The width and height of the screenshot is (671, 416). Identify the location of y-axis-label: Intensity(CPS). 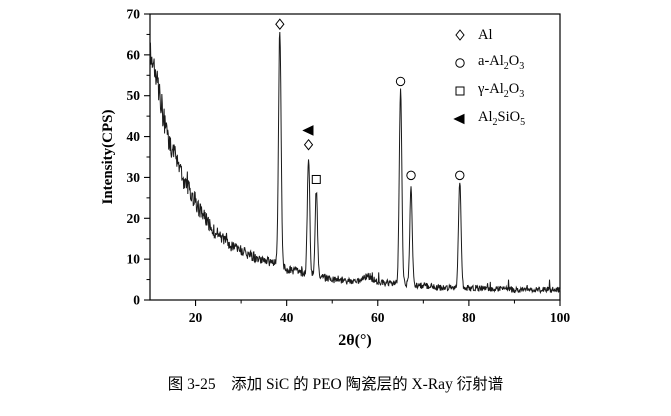
(108, 156).